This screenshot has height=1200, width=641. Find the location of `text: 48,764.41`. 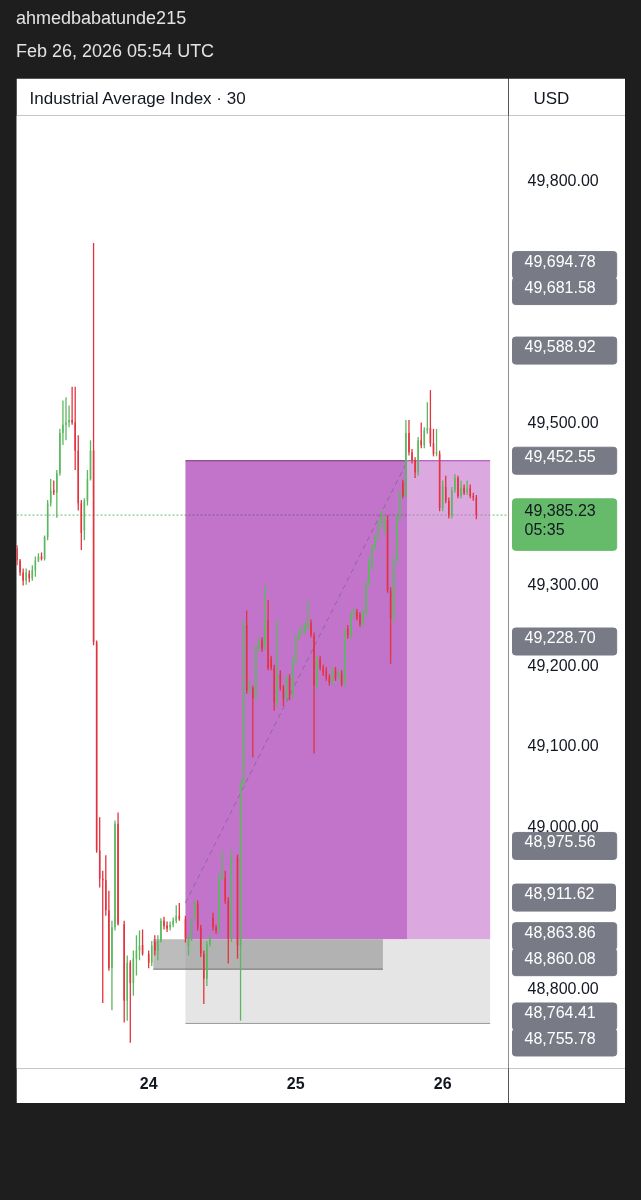

text: 48,764.41 is located at coordinates (560, 1012).